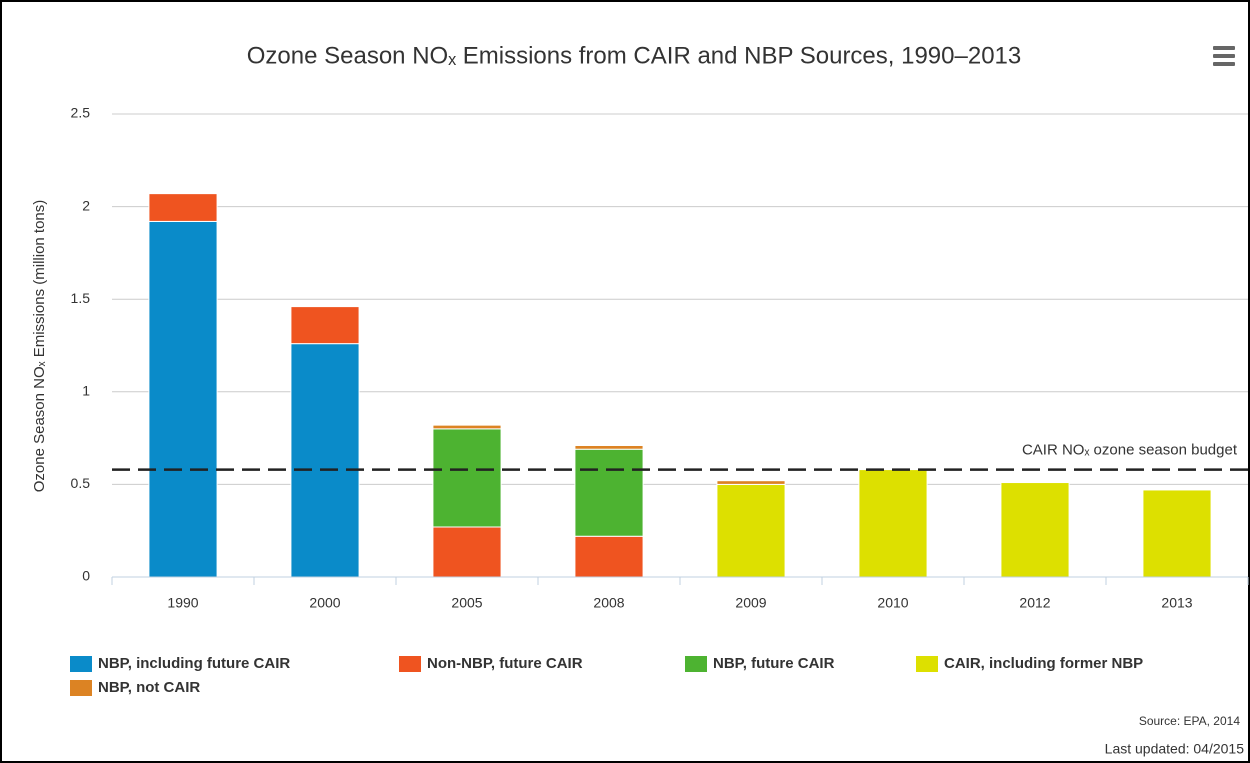  Describe the element at coordinates (505, 663) in the screenshot. I see `legend-label: Non-NBP, future CAIR` at that location.